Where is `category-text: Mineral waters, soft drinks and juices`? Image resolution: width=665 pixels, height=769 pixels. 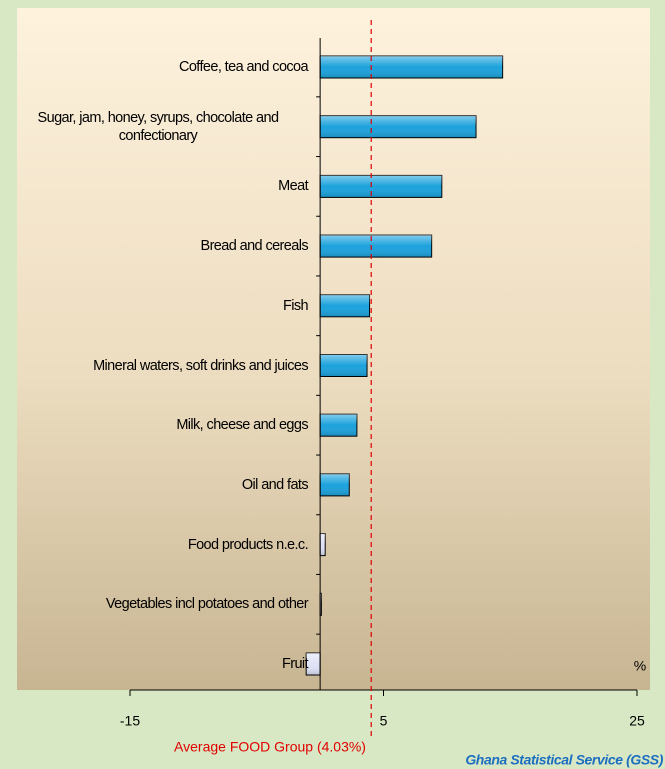
category-text: Mineral waters, soft drinks and juices is located at coordinates (201, 365).